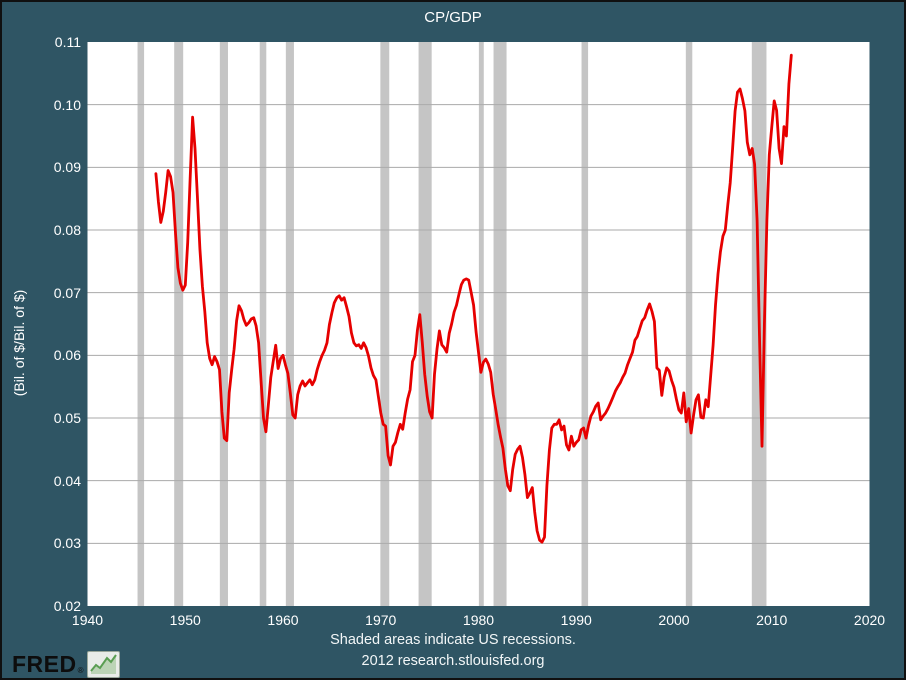 This screenshot has width=906, height=680. Describe the element at coordinates (576, 620) in the screenshot. I see `x-tick-label: 1990` at that location.